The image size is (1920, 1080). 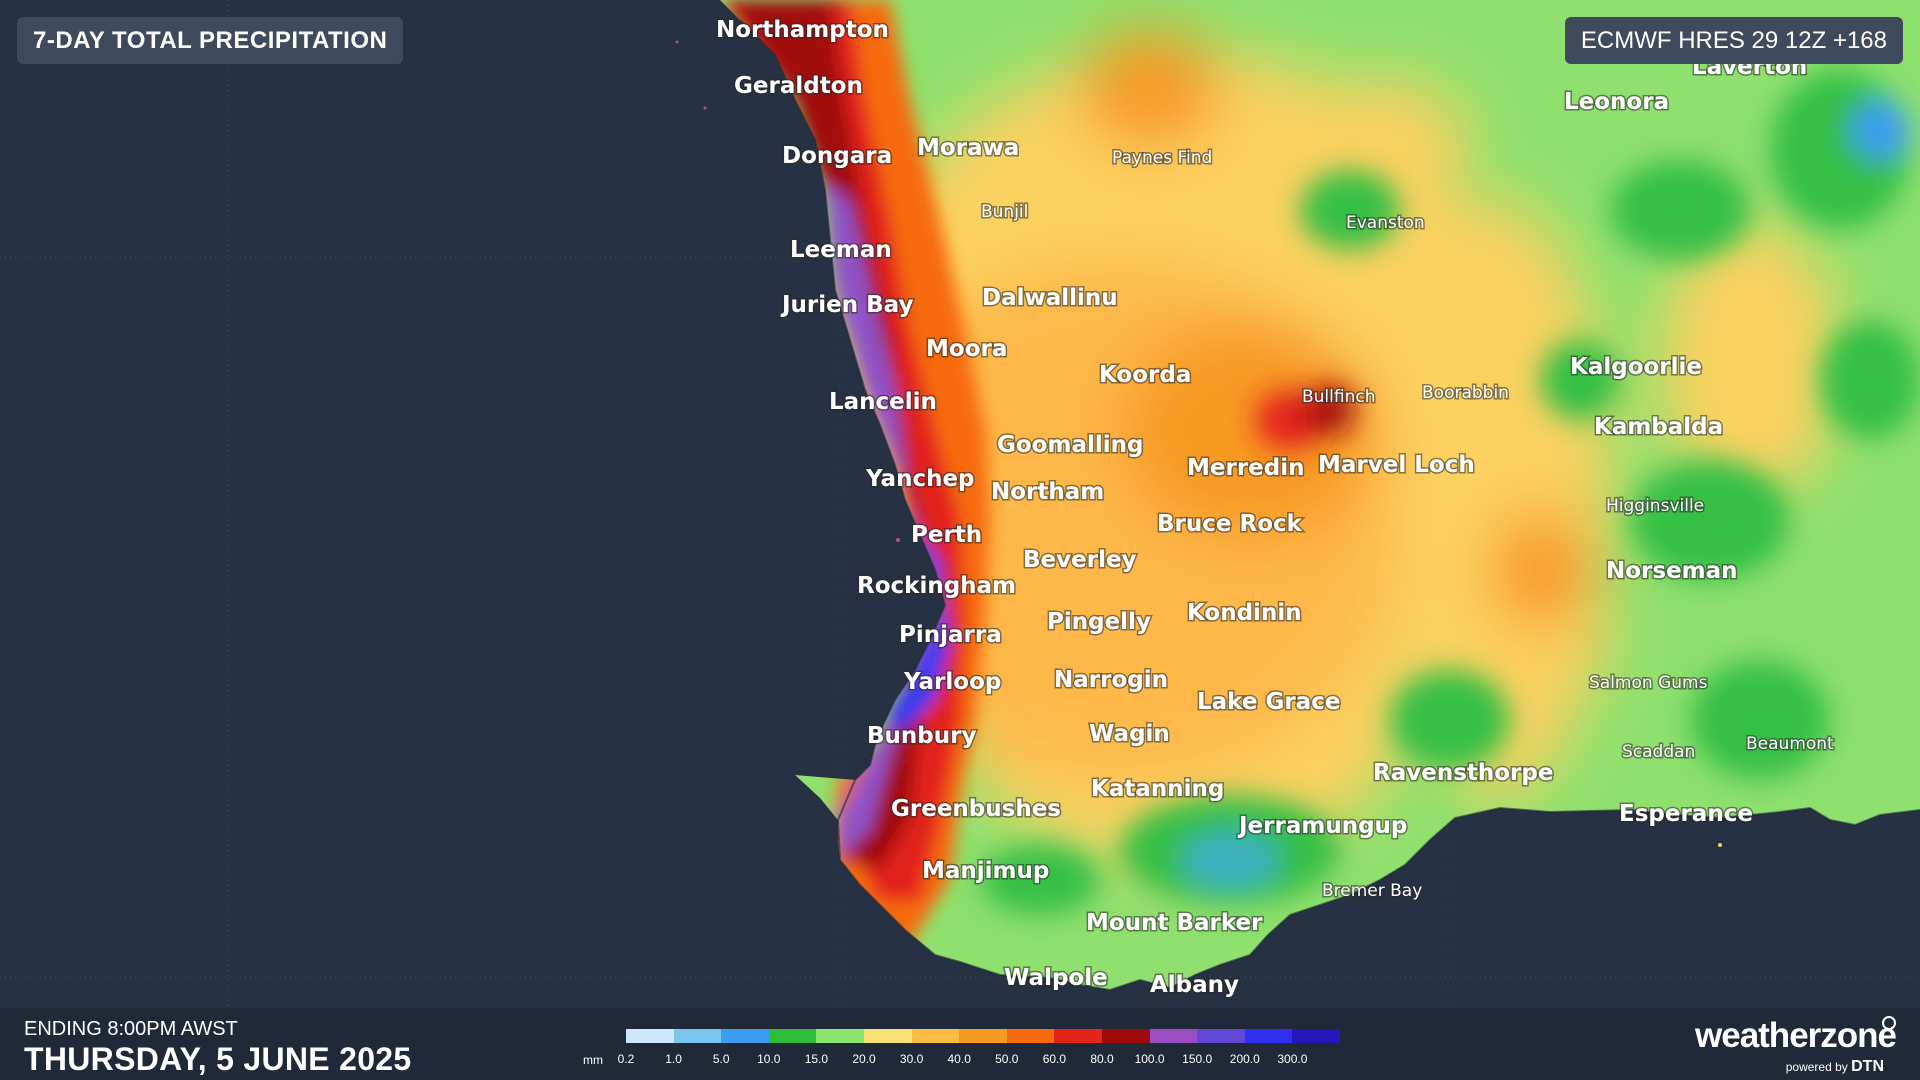 What do you see at coordinates (1246, 468) in the screenshot?
I see `place-label-merredin: Merredin` at bounding box center [1246, 468].